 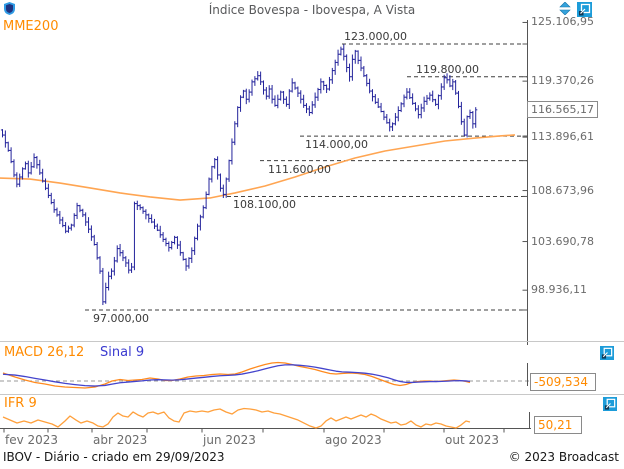 I want to click on level-label: 108.100,00, so click(x=264, y=205).